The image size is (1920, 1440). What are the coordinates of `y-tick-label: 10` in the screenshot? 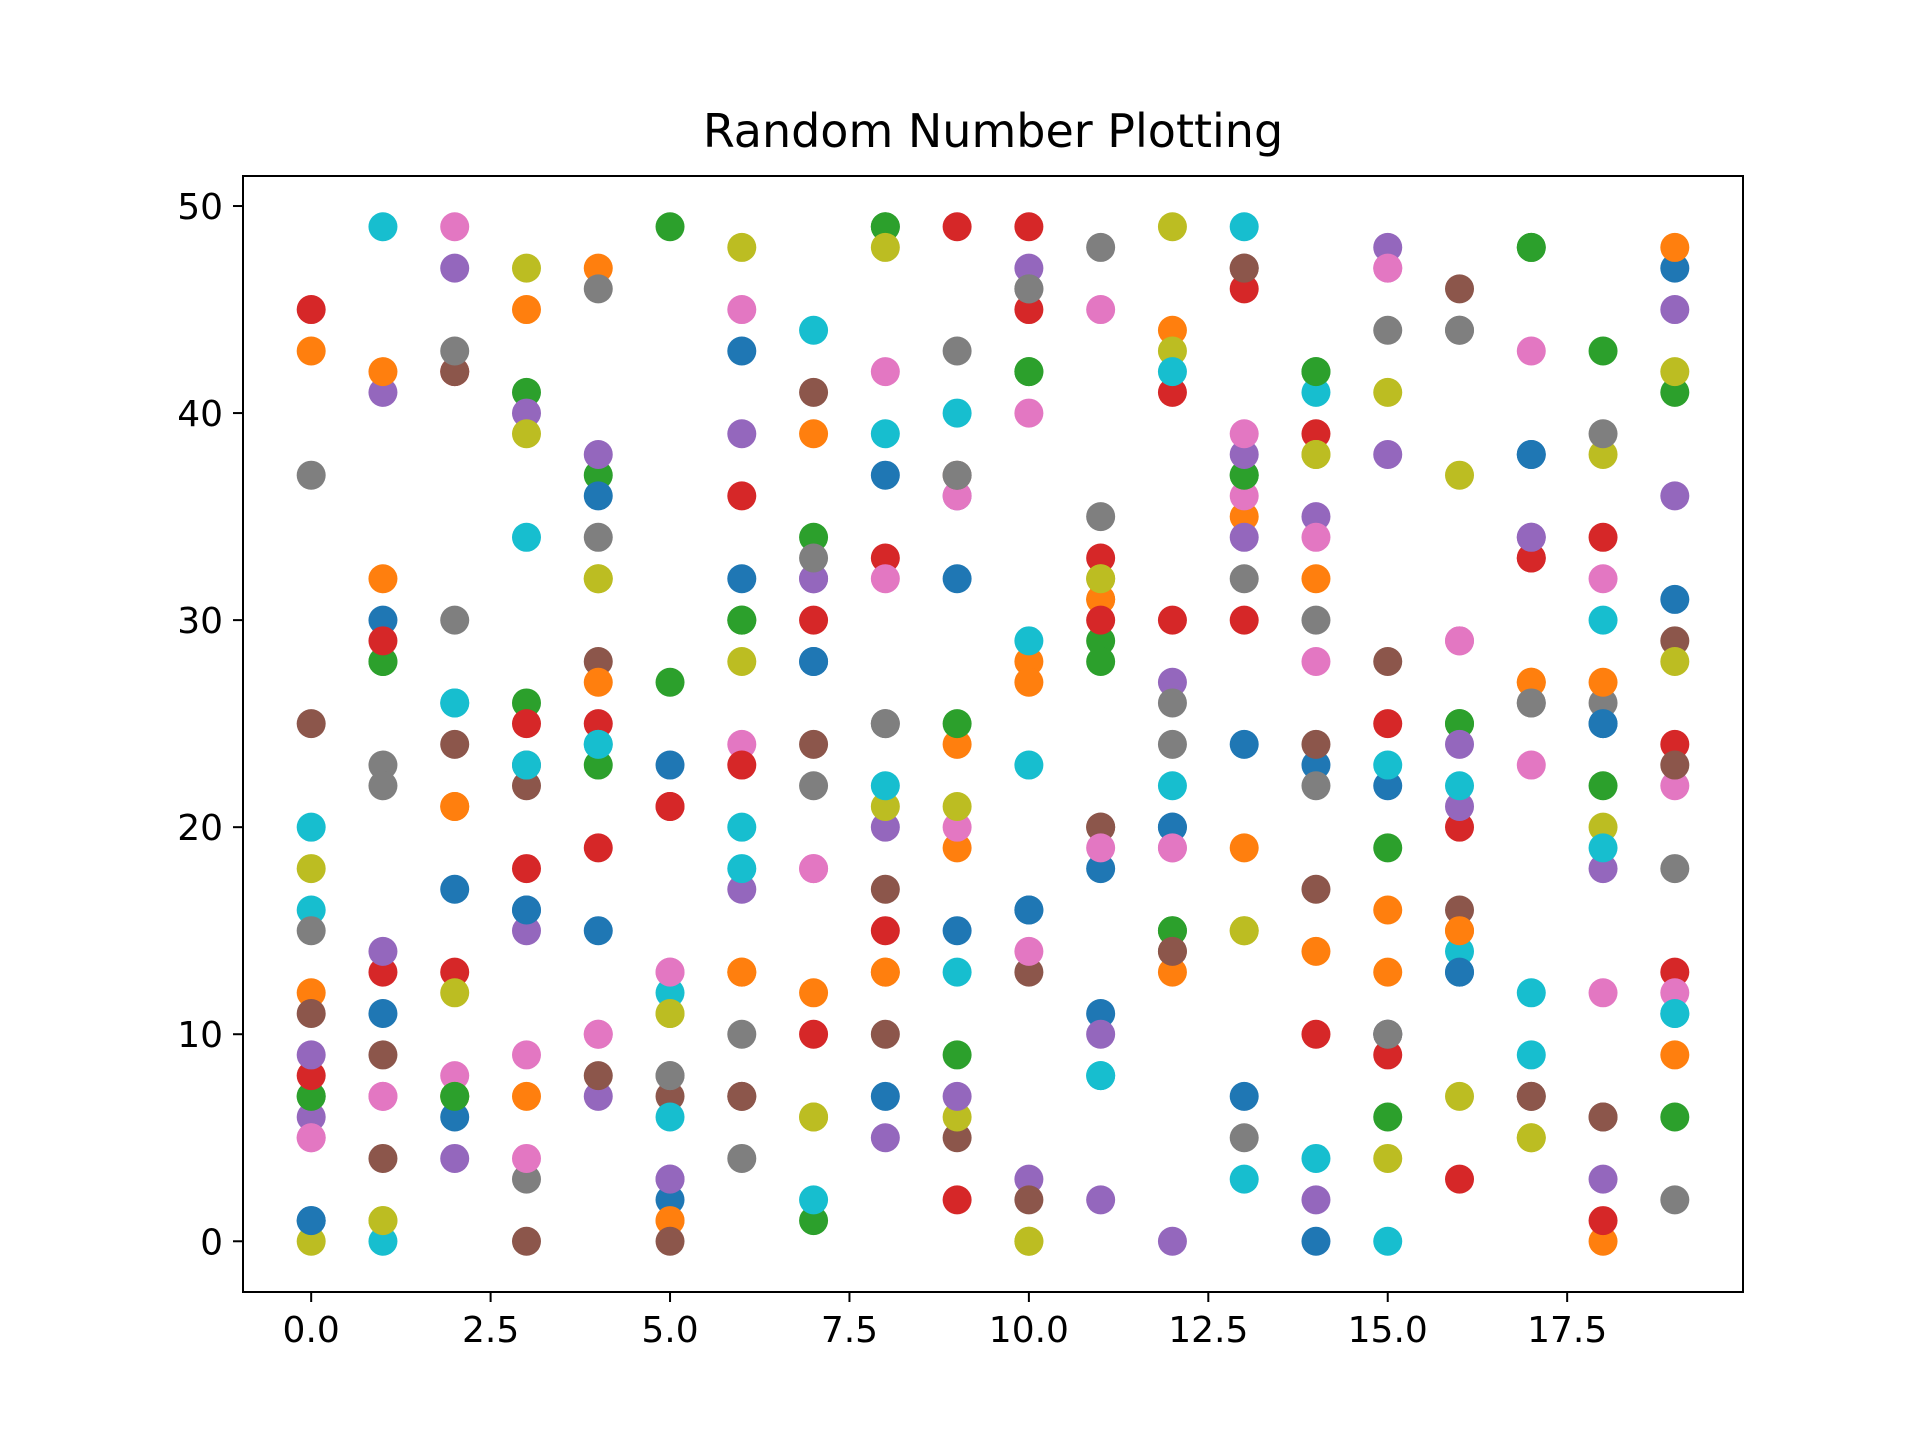 It's located at (200, 1035).